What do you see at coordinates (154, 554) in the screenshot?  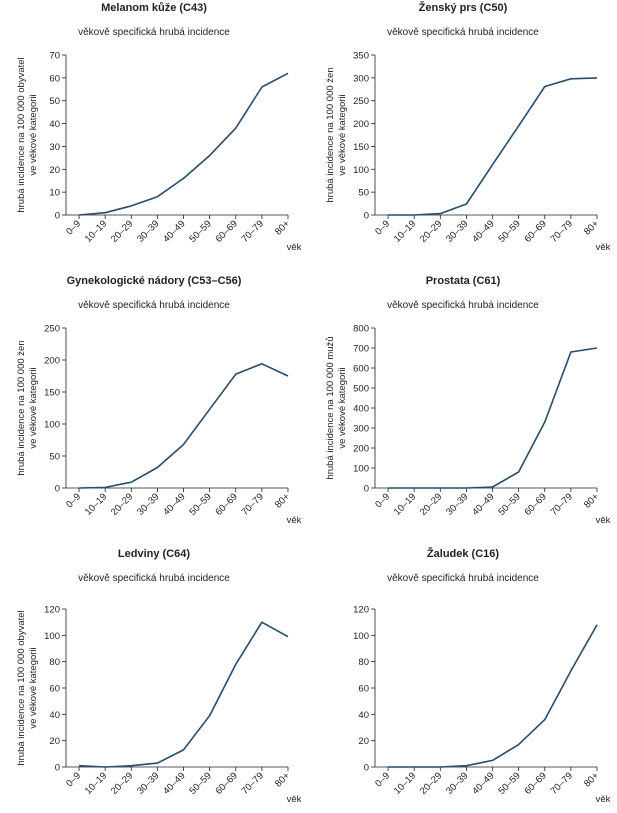 I see `chart-title: Ledviny (C64)` at bounding box center [154, 554].